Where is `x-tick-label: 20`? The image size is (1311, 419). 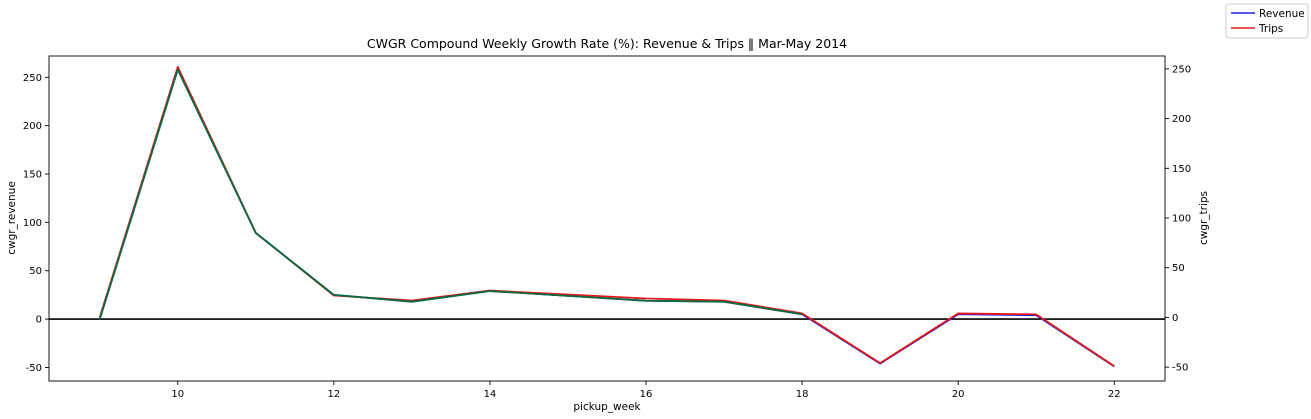
x-tick-label: 20 is located at coordinates (958, 394).